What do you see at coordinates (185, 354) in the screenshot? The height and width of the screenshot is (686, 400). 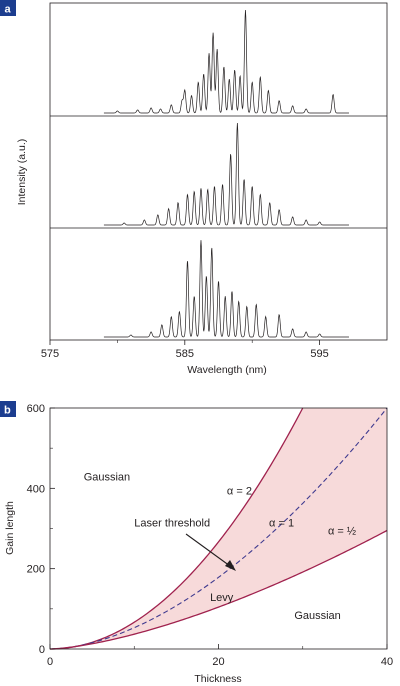 I see `panel-a-x-tick-label: 585` at bounding box center [185, 354].